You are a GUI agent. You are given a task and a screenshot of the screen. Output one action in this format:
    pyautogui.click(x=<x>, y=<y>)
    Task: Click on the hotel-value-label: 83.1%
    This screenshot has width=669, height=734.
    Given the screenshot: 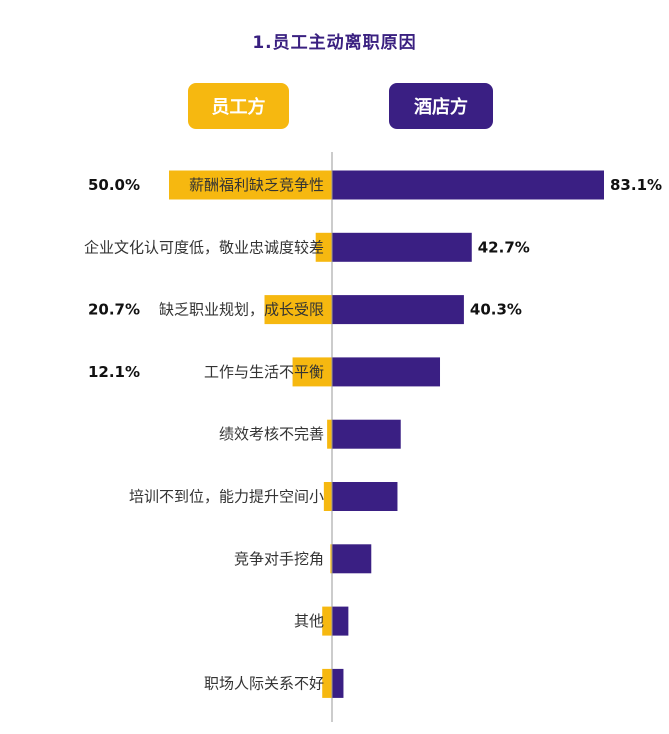 What is the action you would take?
    pyautogui.click(x=636, y=185)
    